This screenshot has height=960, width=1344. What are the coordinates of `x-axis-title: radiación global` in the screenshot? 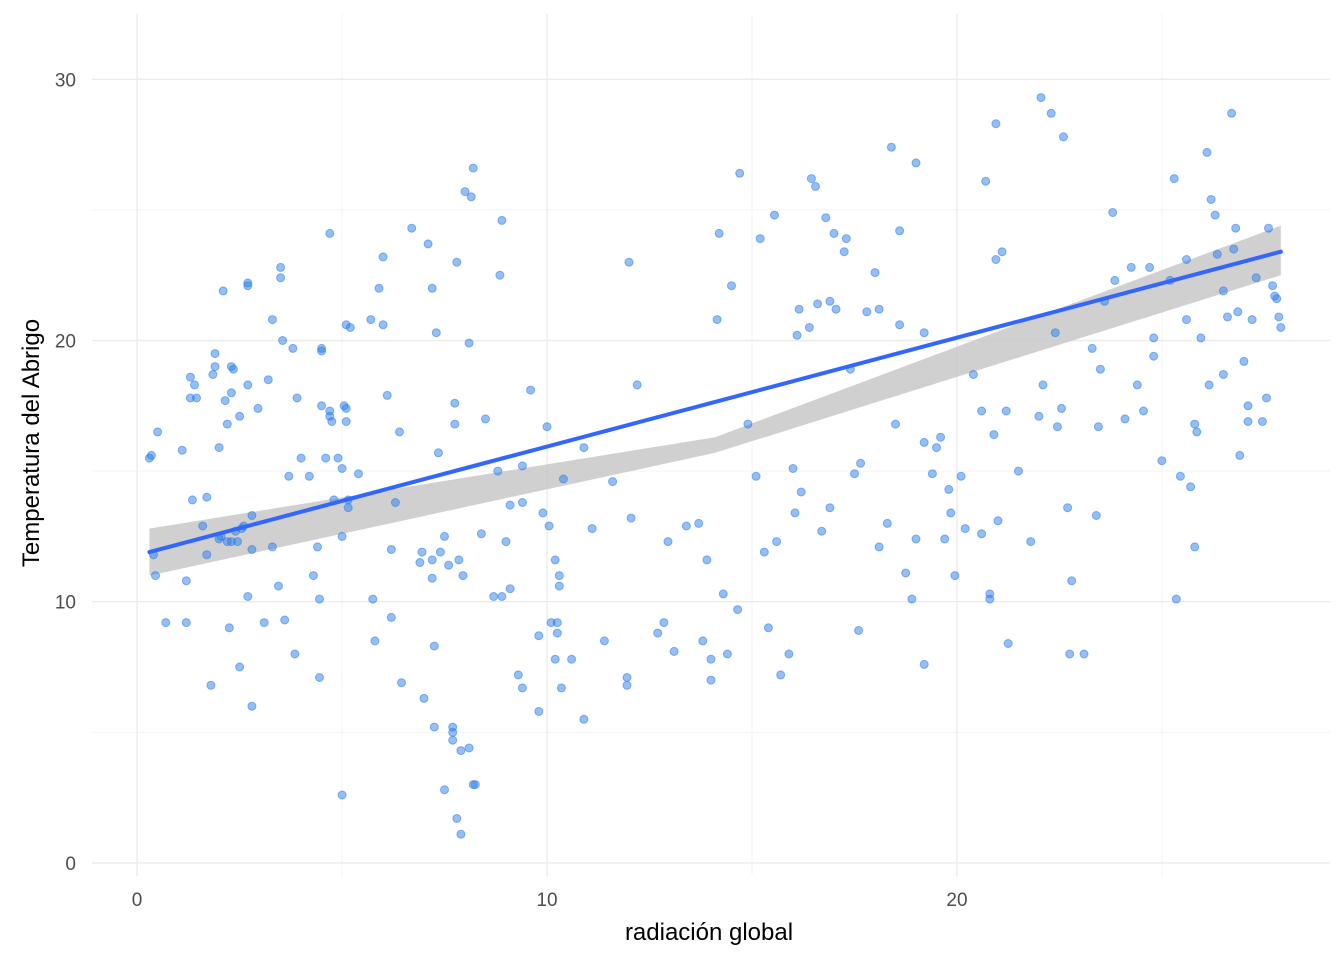 It's located at (709, 932).